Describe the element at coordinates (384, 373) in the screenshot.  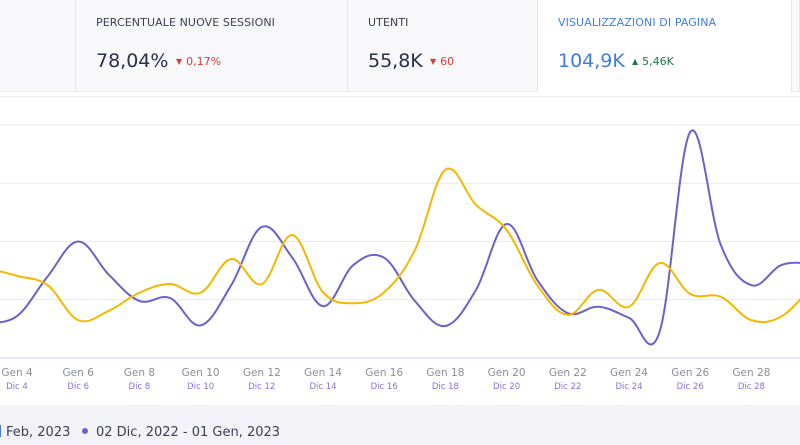
I see `x-tick-label: Gen 16` at that location.